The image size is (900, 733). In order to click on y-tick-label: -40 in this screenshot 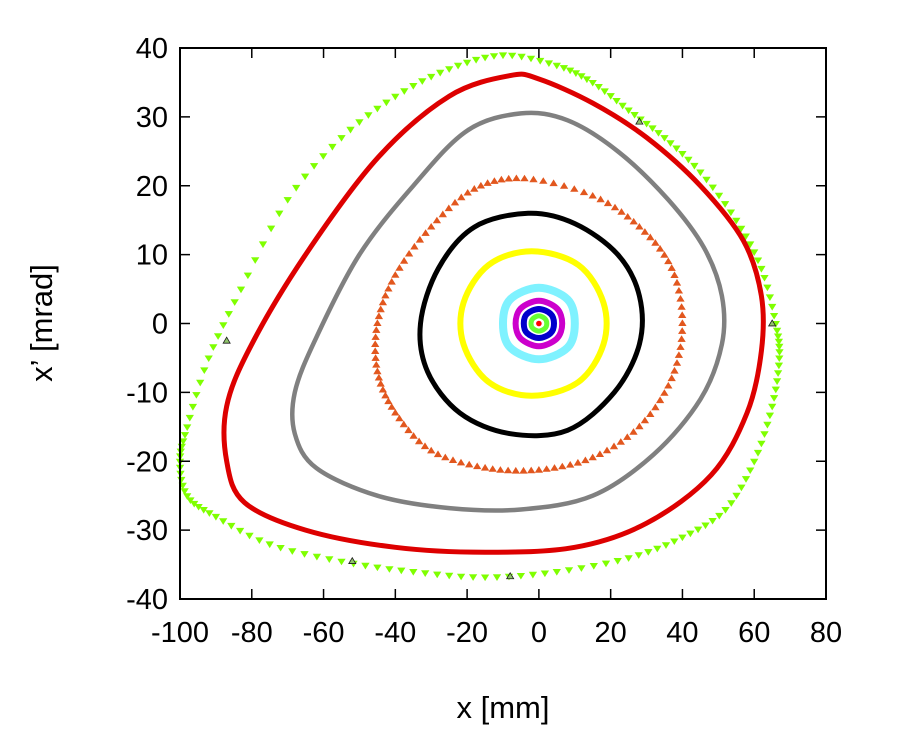, I will do `click(147, 600)`.